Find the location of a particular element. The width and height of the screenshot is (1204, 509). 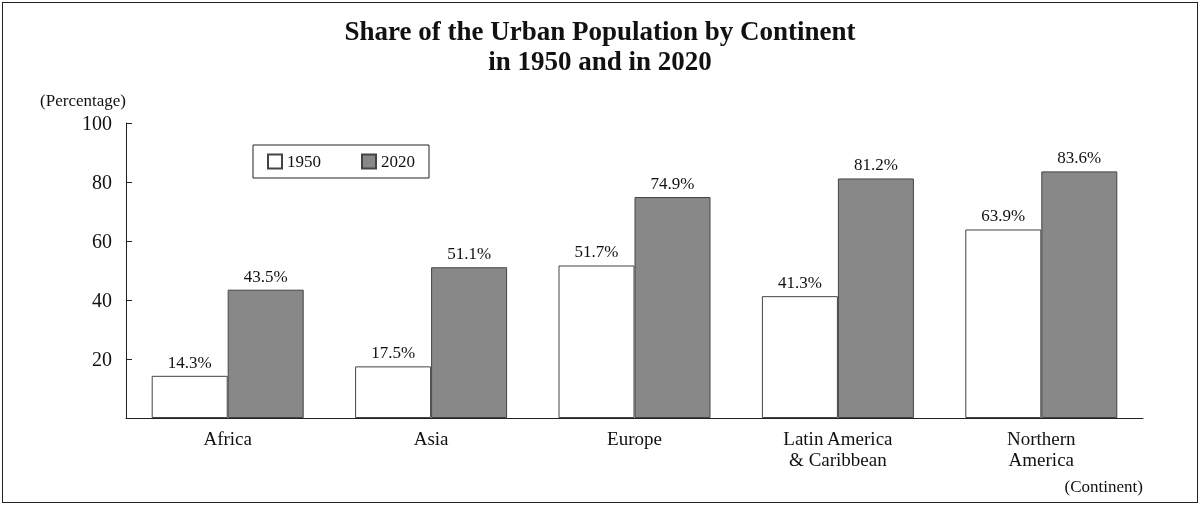

data-label: 81.2% is located at coordinates (875, 165).